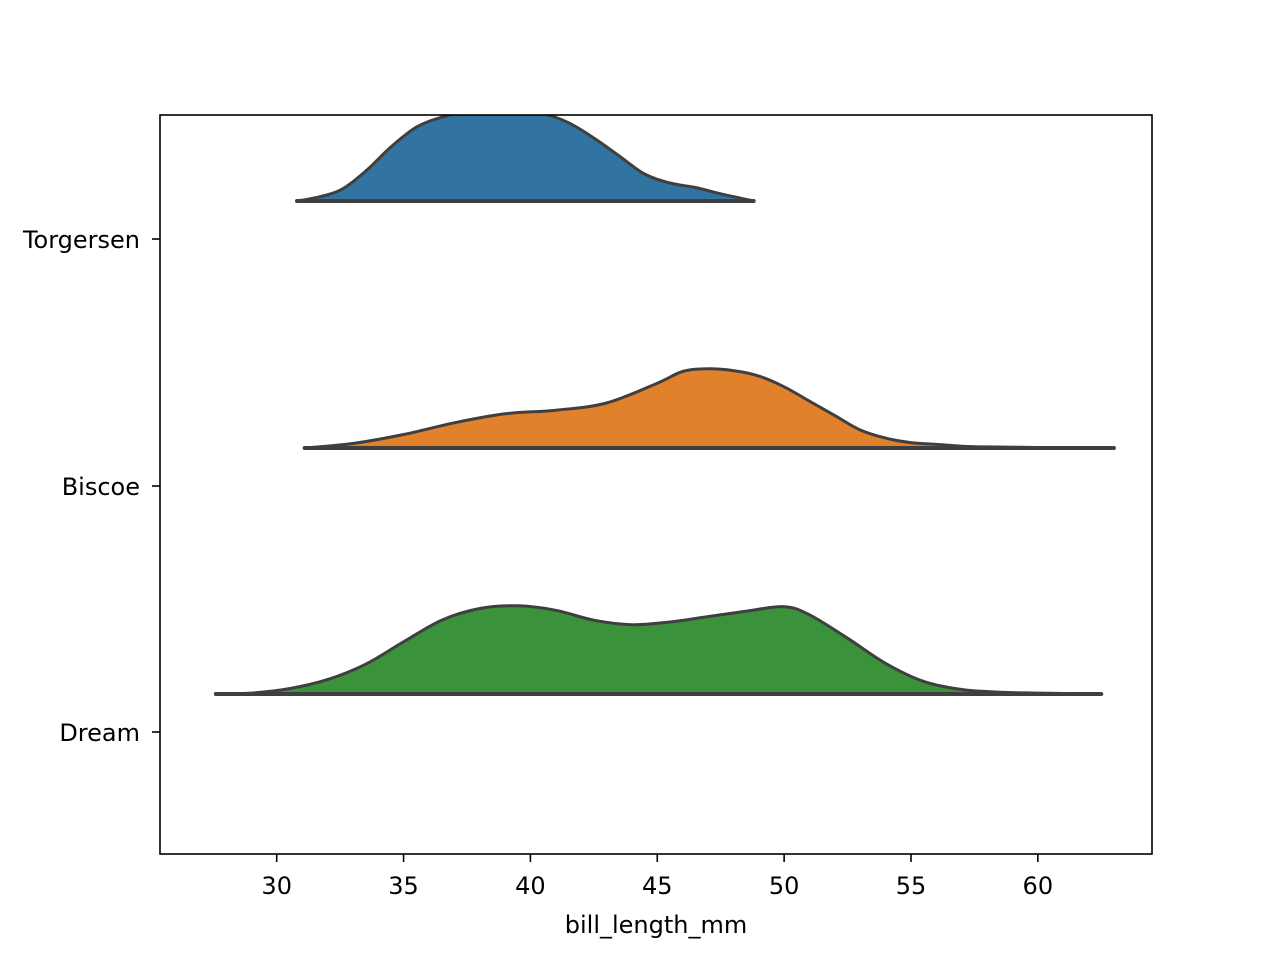  I want to click on y-tick-label-torgersen: Torgersen, so click(81, 240).